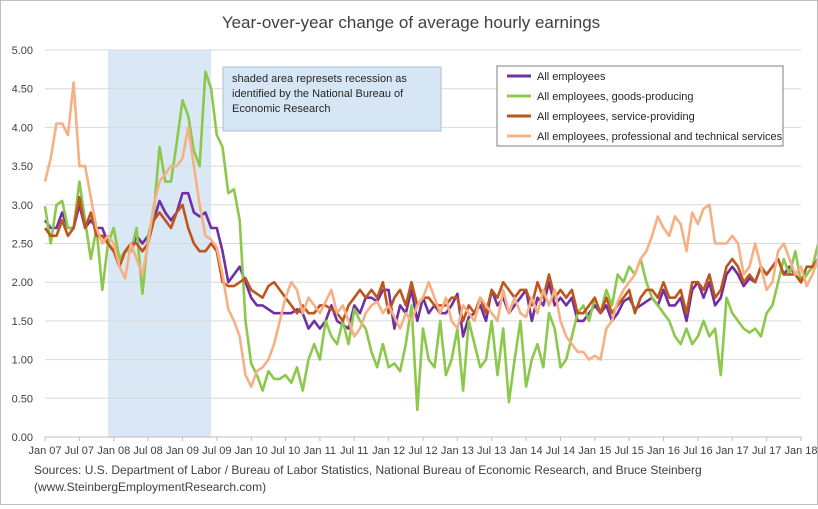  Describe the element at coordinates (571, 77) in the screenshot. I see `legend-label: All employees` at that location.